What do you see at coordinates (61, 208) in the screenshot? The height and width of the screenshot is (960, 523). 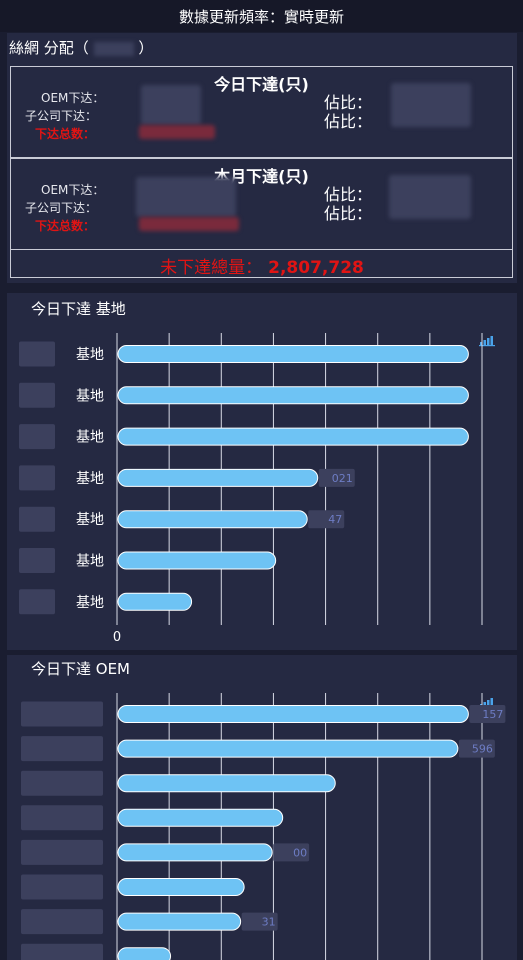 I see `month-sub-label: 子公司下达：` at bounding box center [61, 208].